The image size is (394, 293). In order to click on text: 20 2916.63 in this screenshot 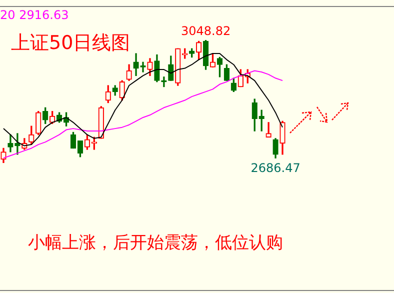, I will do `click(34, 15)`.